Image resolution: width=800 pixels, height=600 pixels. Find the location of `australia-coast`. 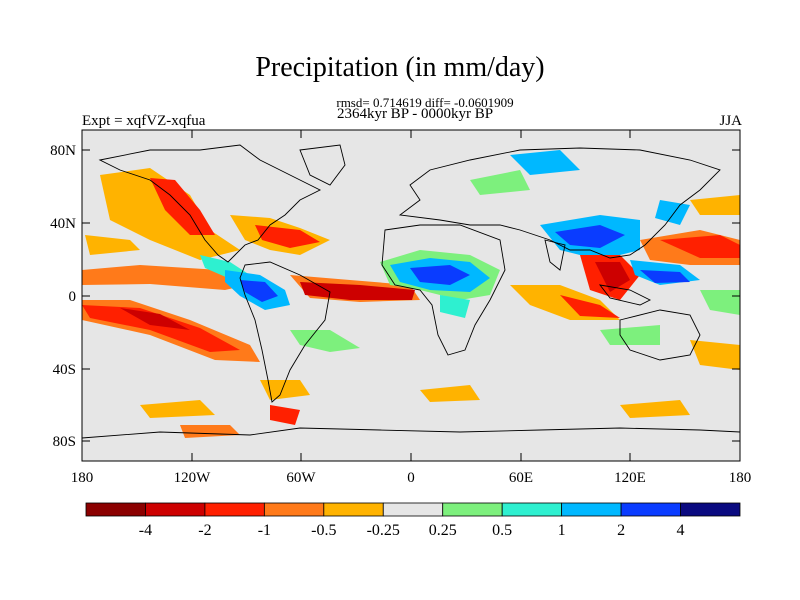

australia-coast is located at coordinates (660, 335).